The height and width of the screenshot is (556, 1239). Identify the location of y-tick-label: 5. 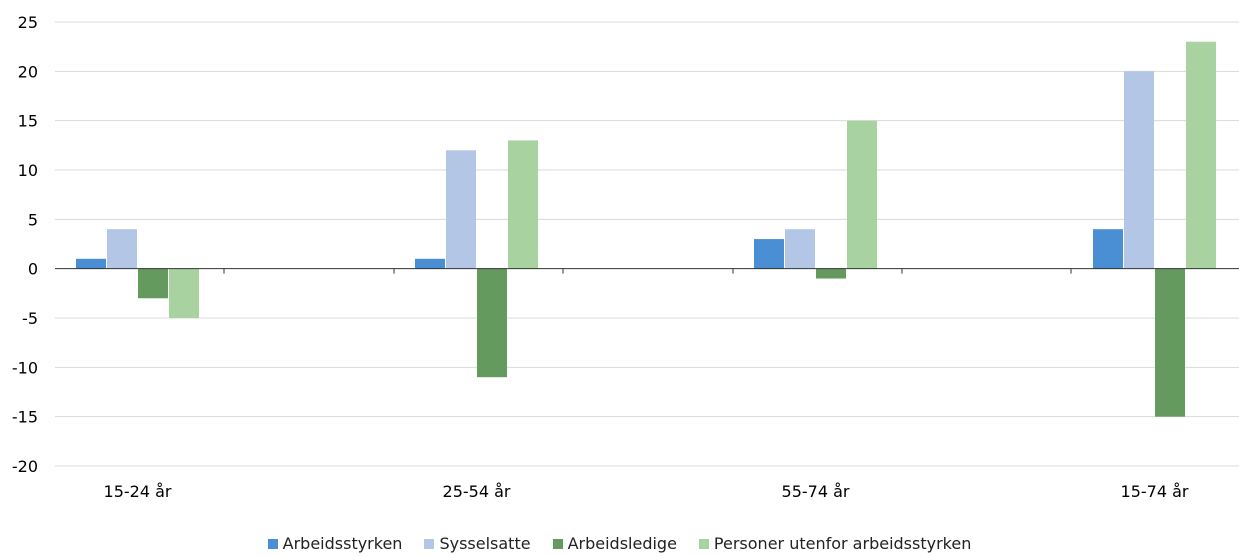
(33, 219).